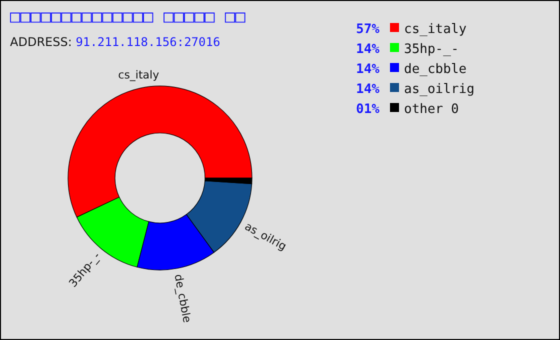 This screenshot has width=560, height=340. Describe the element at coordinates (368, 29) in the screenshot. I see `data-label: 57%` at that location.